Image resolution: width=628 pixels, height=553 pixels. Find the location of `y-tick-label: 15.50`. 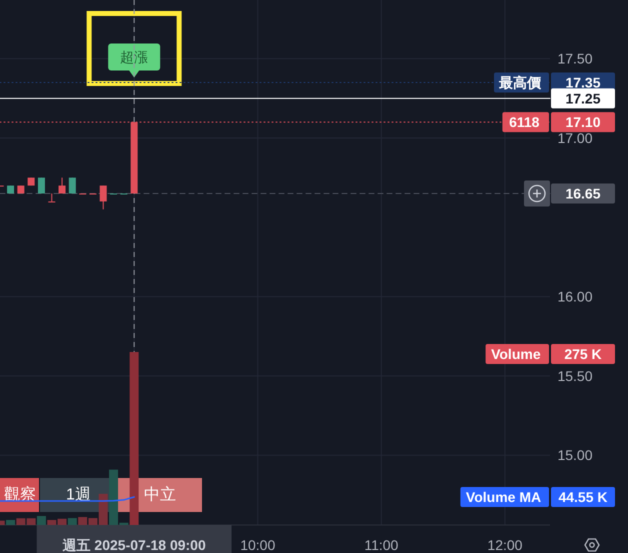

y-tick-label: 15.50 is located at coordinates (575, 376).